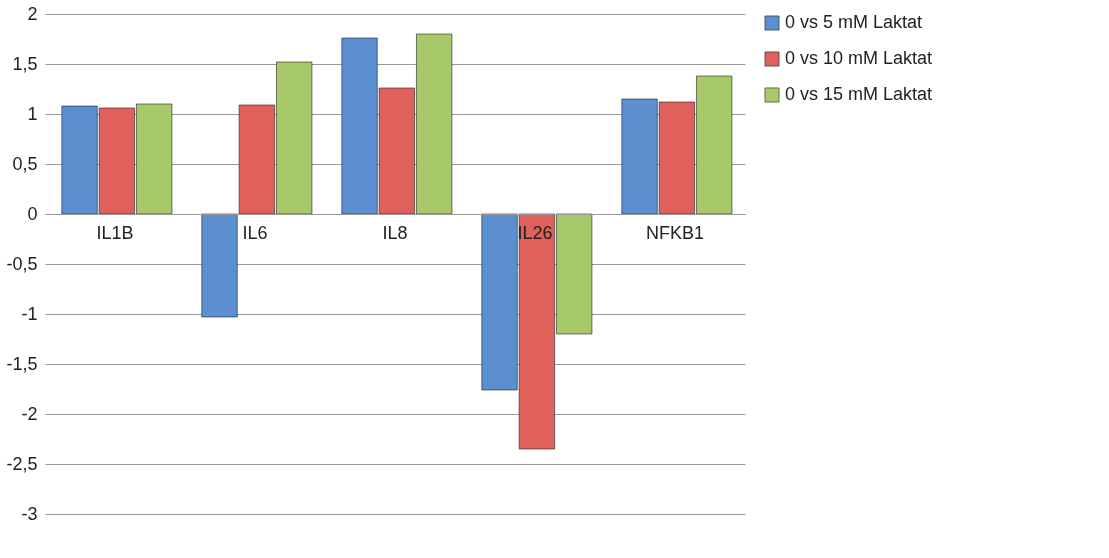 The width and height of the screenshot is (1109, 558). I want to click on legend-label: 0 vs 5 mM Laktat, so click(854, 22).